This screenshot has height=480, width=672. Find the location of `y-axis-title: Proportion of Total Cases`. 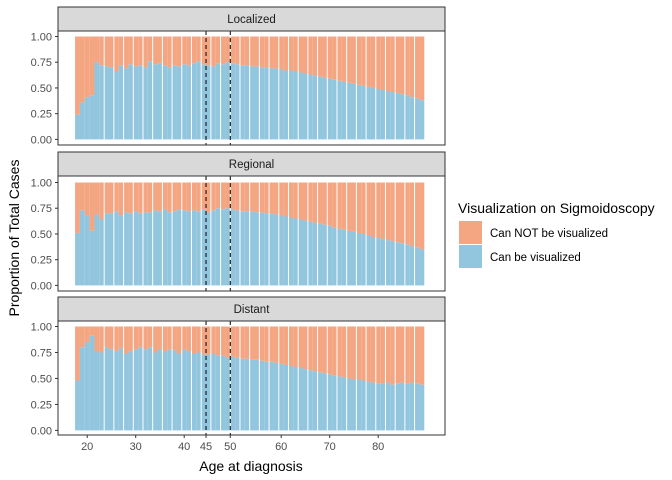

y-axis-title: Proportion of Total Cases is located at coordinates (14, 238).